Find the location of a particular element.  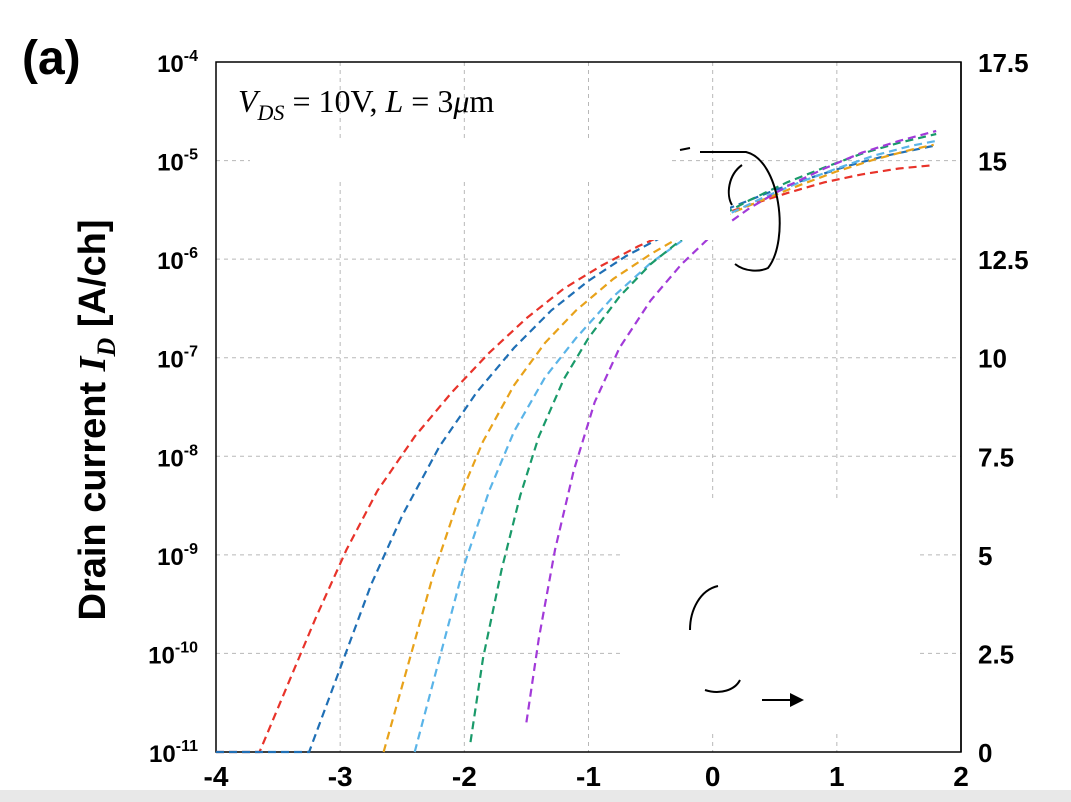

right-tick-labels: 17.5 15 12.5 10 7.5 5 2.5 0 is located at coordinates (1003, 408).